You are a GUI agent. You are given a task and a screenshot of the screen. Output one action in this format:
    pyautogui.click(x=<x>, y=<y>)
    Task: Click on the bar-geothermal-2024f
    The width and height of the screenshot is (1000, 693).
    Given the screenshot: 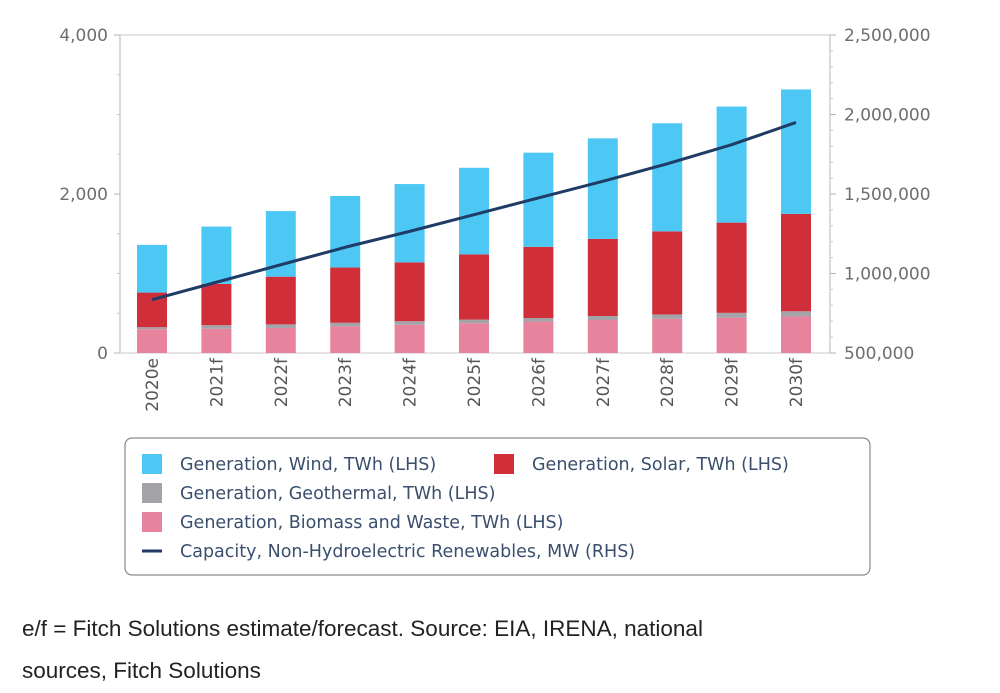 What is the action you would take?
    pyautogui.click(x=409, y=323)
    